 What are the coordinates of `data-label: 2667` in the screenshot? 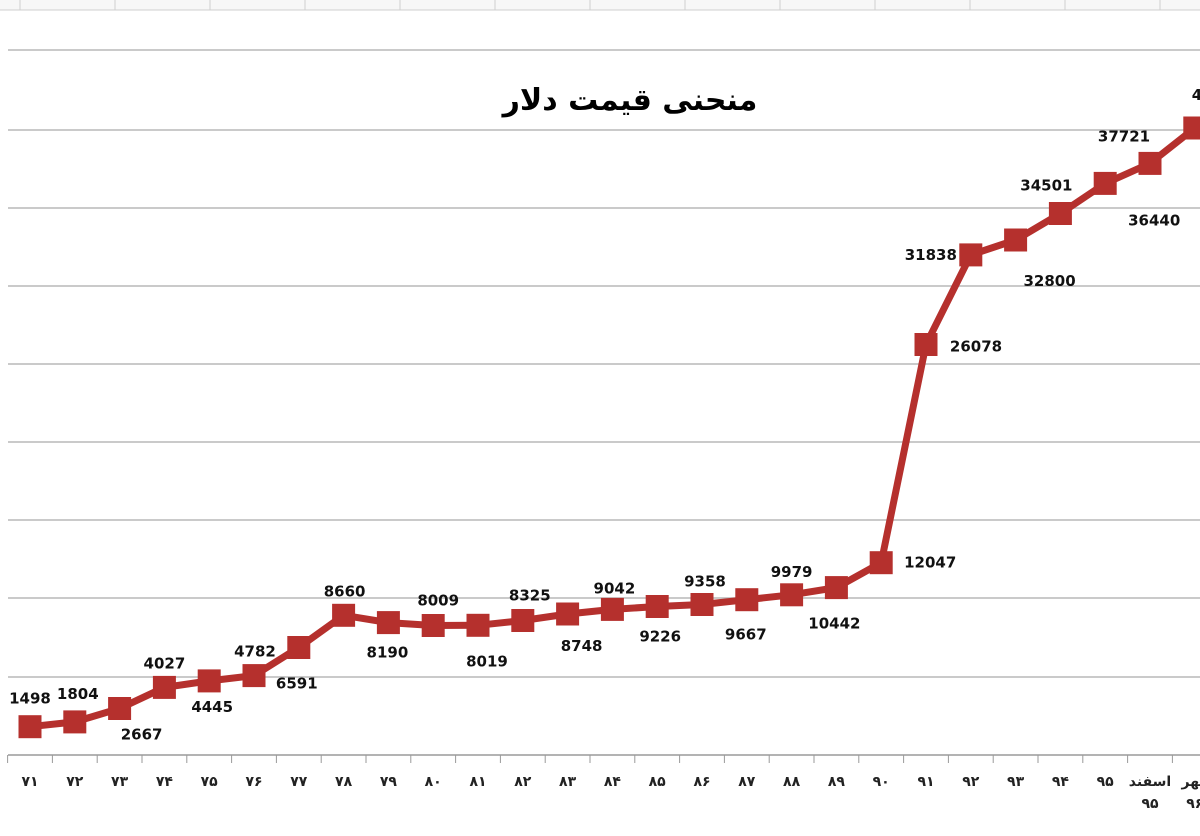 It's located at (142, 735).